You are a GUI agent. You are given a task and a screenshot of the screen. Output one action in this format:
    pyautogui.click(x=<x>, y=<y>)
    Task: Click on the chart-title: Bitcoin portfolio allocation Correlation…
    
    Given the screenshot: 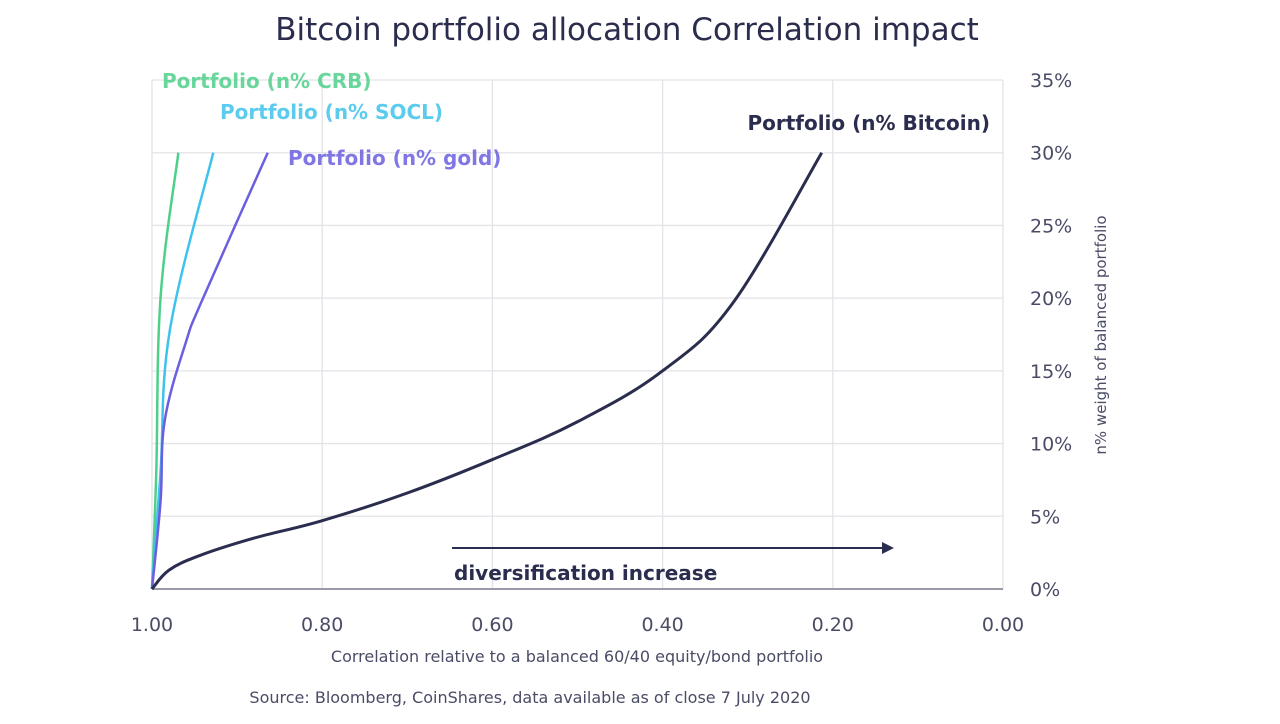 What is the action you would take?
    pyautogui.click(x=627, y=30)
    